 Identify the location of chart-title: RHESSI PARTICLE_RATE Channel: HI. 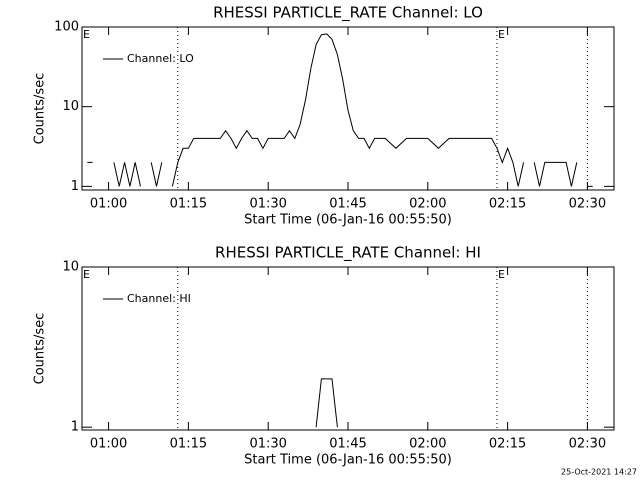
(348, 253).